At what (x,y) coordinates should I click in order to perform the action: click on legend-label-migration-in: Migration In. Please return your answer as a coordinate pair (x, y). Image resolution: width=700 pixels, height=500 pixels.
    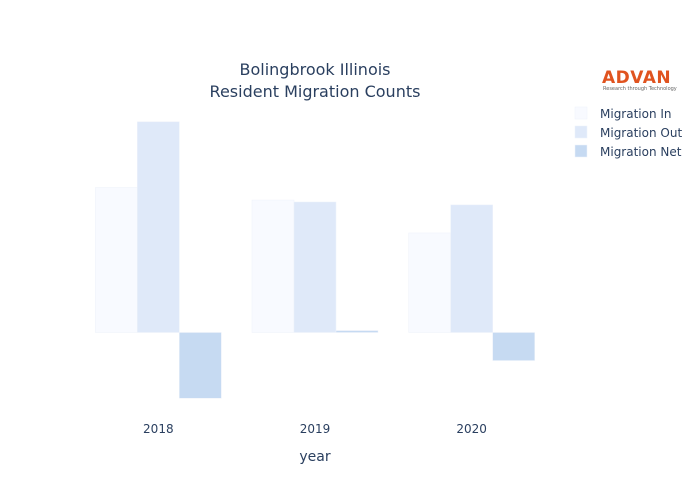
    Looking at the image, I should click on (636, 114).